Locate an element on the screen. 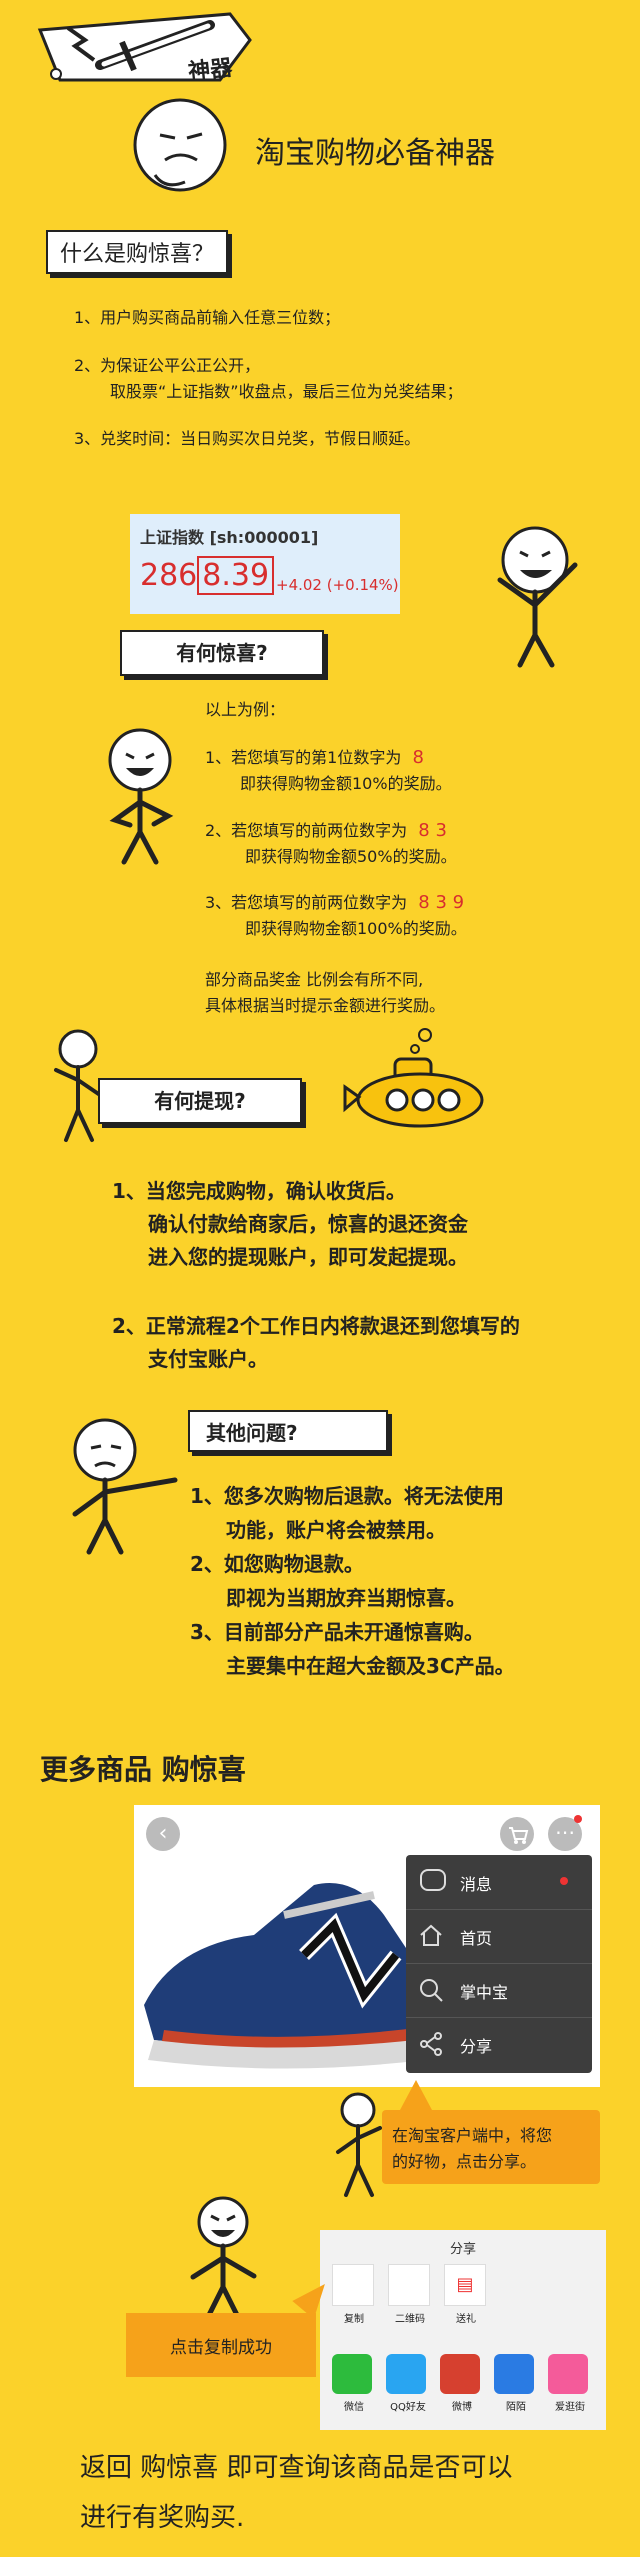  logo-banner is located at coordinates (145, 50).